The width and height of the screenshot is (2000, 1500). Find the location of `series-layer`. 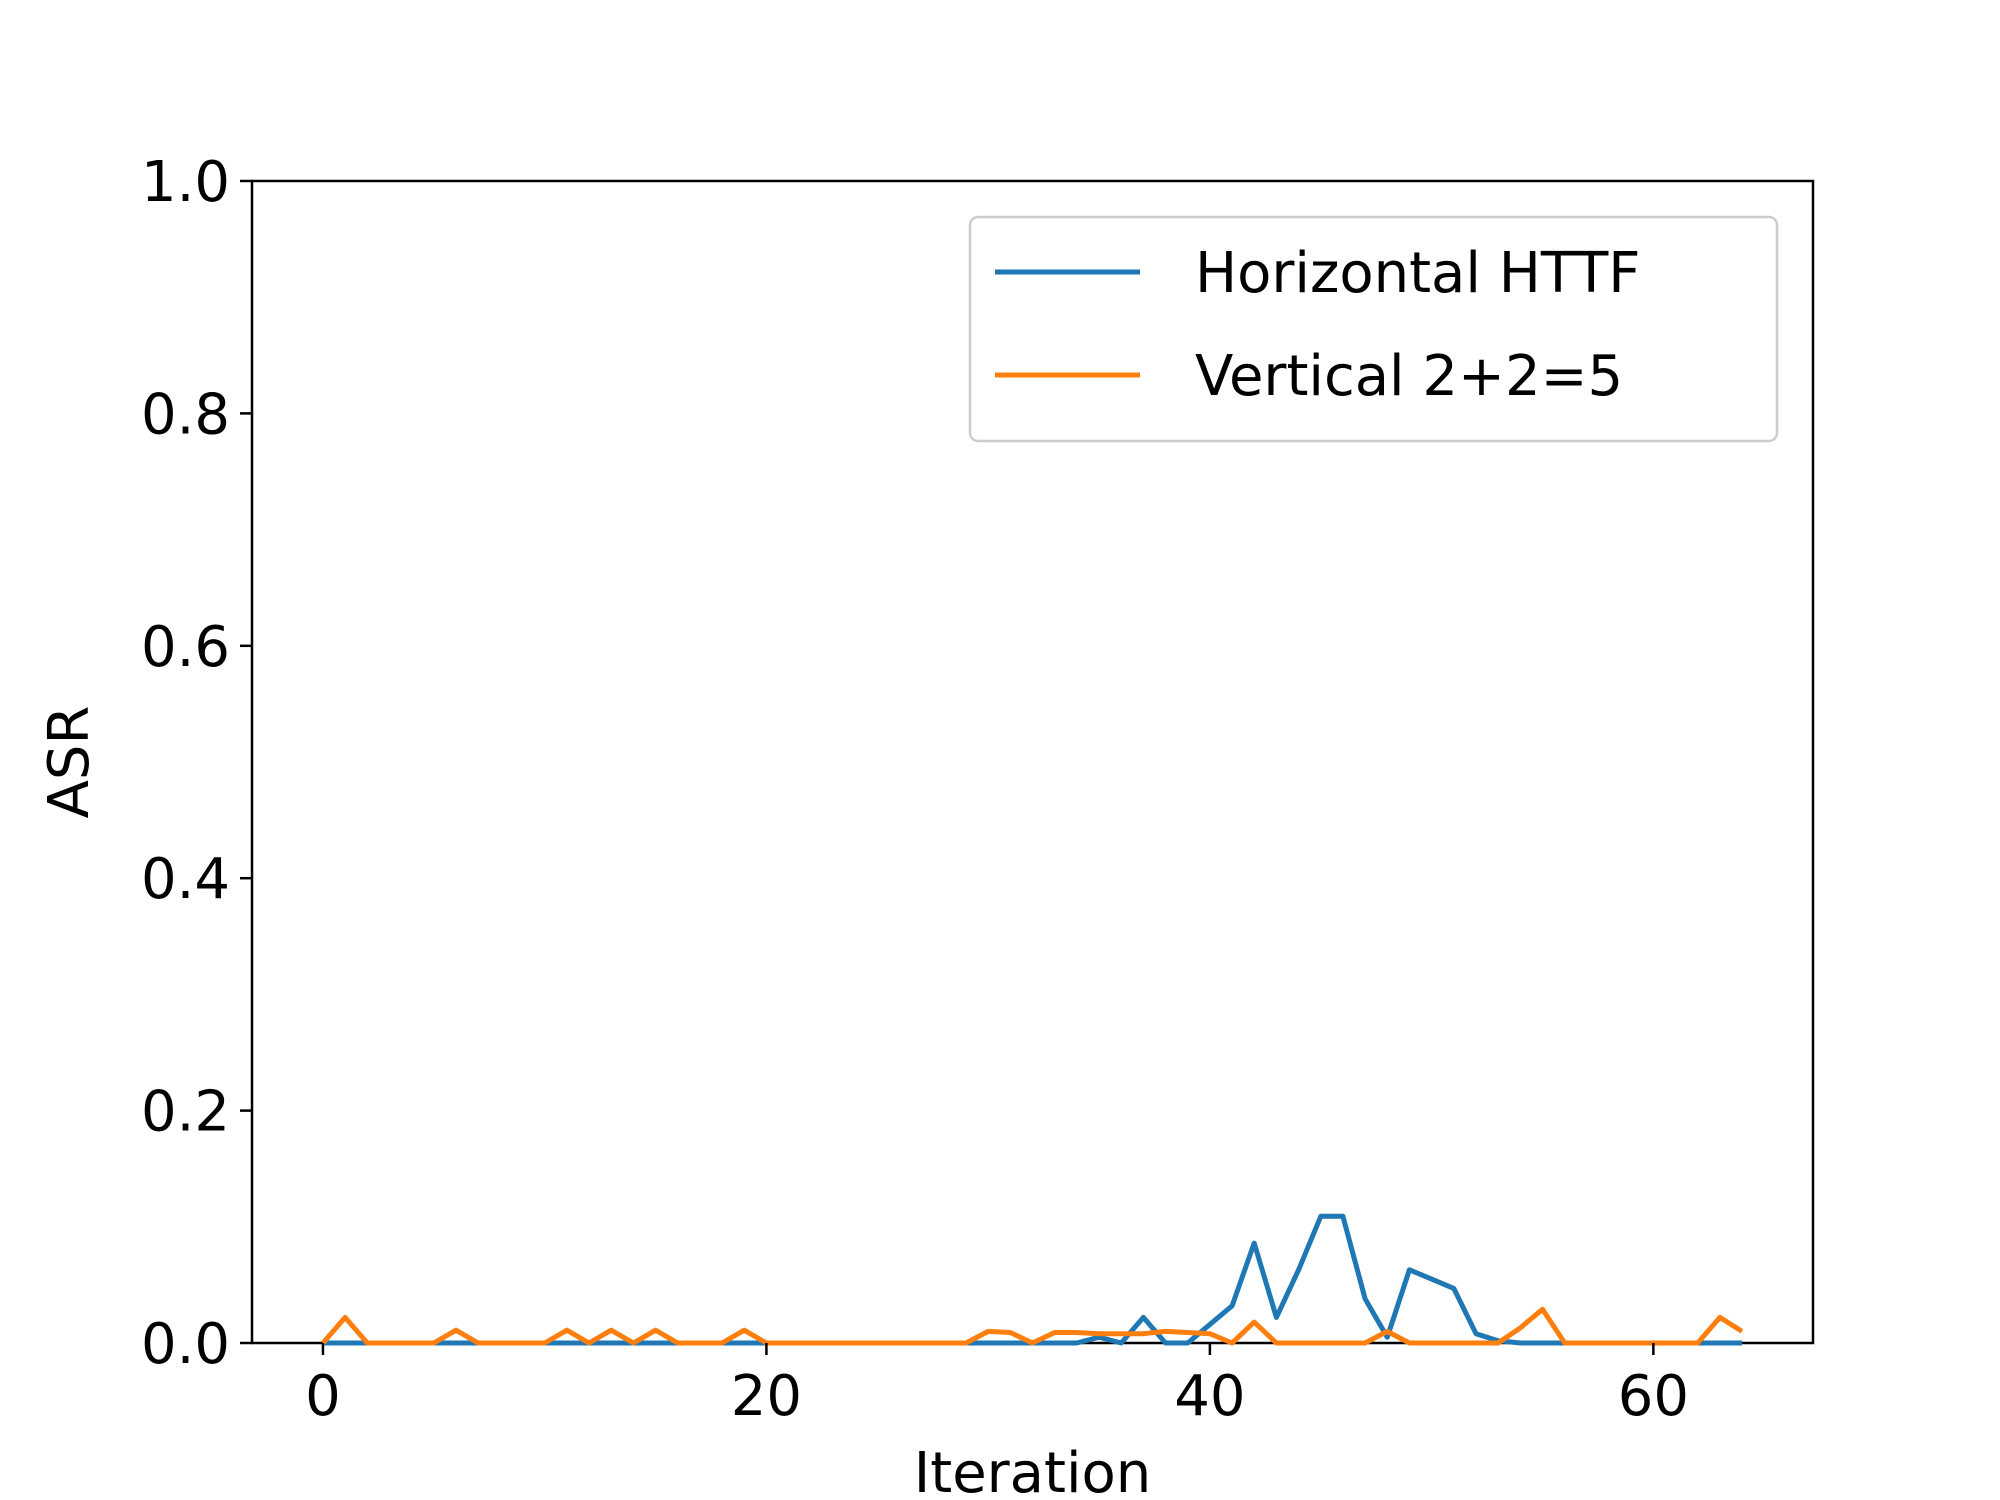

series-layer is located at coordinates (1032, 1279).